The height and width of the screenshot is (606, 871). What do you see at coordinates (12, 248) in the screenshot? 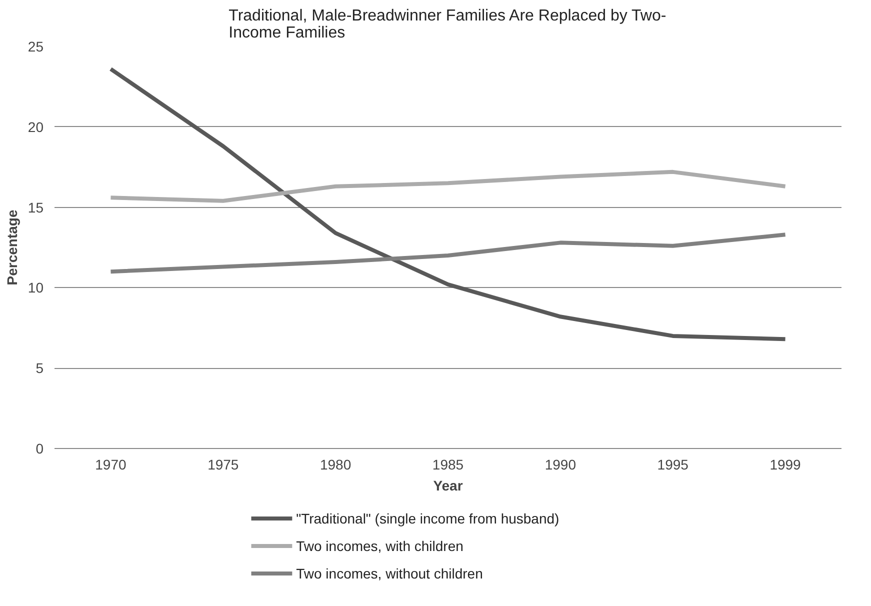
I see `y-axis-title: Percentage` at bounding box center [12, 248].